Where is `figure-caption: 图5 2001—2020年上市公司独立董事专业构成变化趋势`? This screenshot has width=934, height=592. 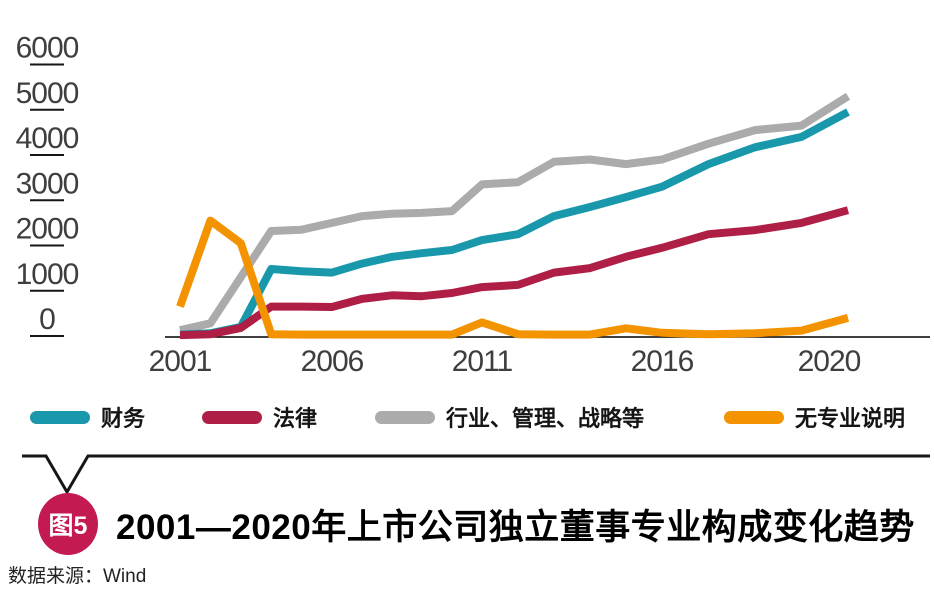
figure-caption: 图5 2001—2020年上市公司独立董事专业构成变化趋势 is located at coordinates (476, 524).